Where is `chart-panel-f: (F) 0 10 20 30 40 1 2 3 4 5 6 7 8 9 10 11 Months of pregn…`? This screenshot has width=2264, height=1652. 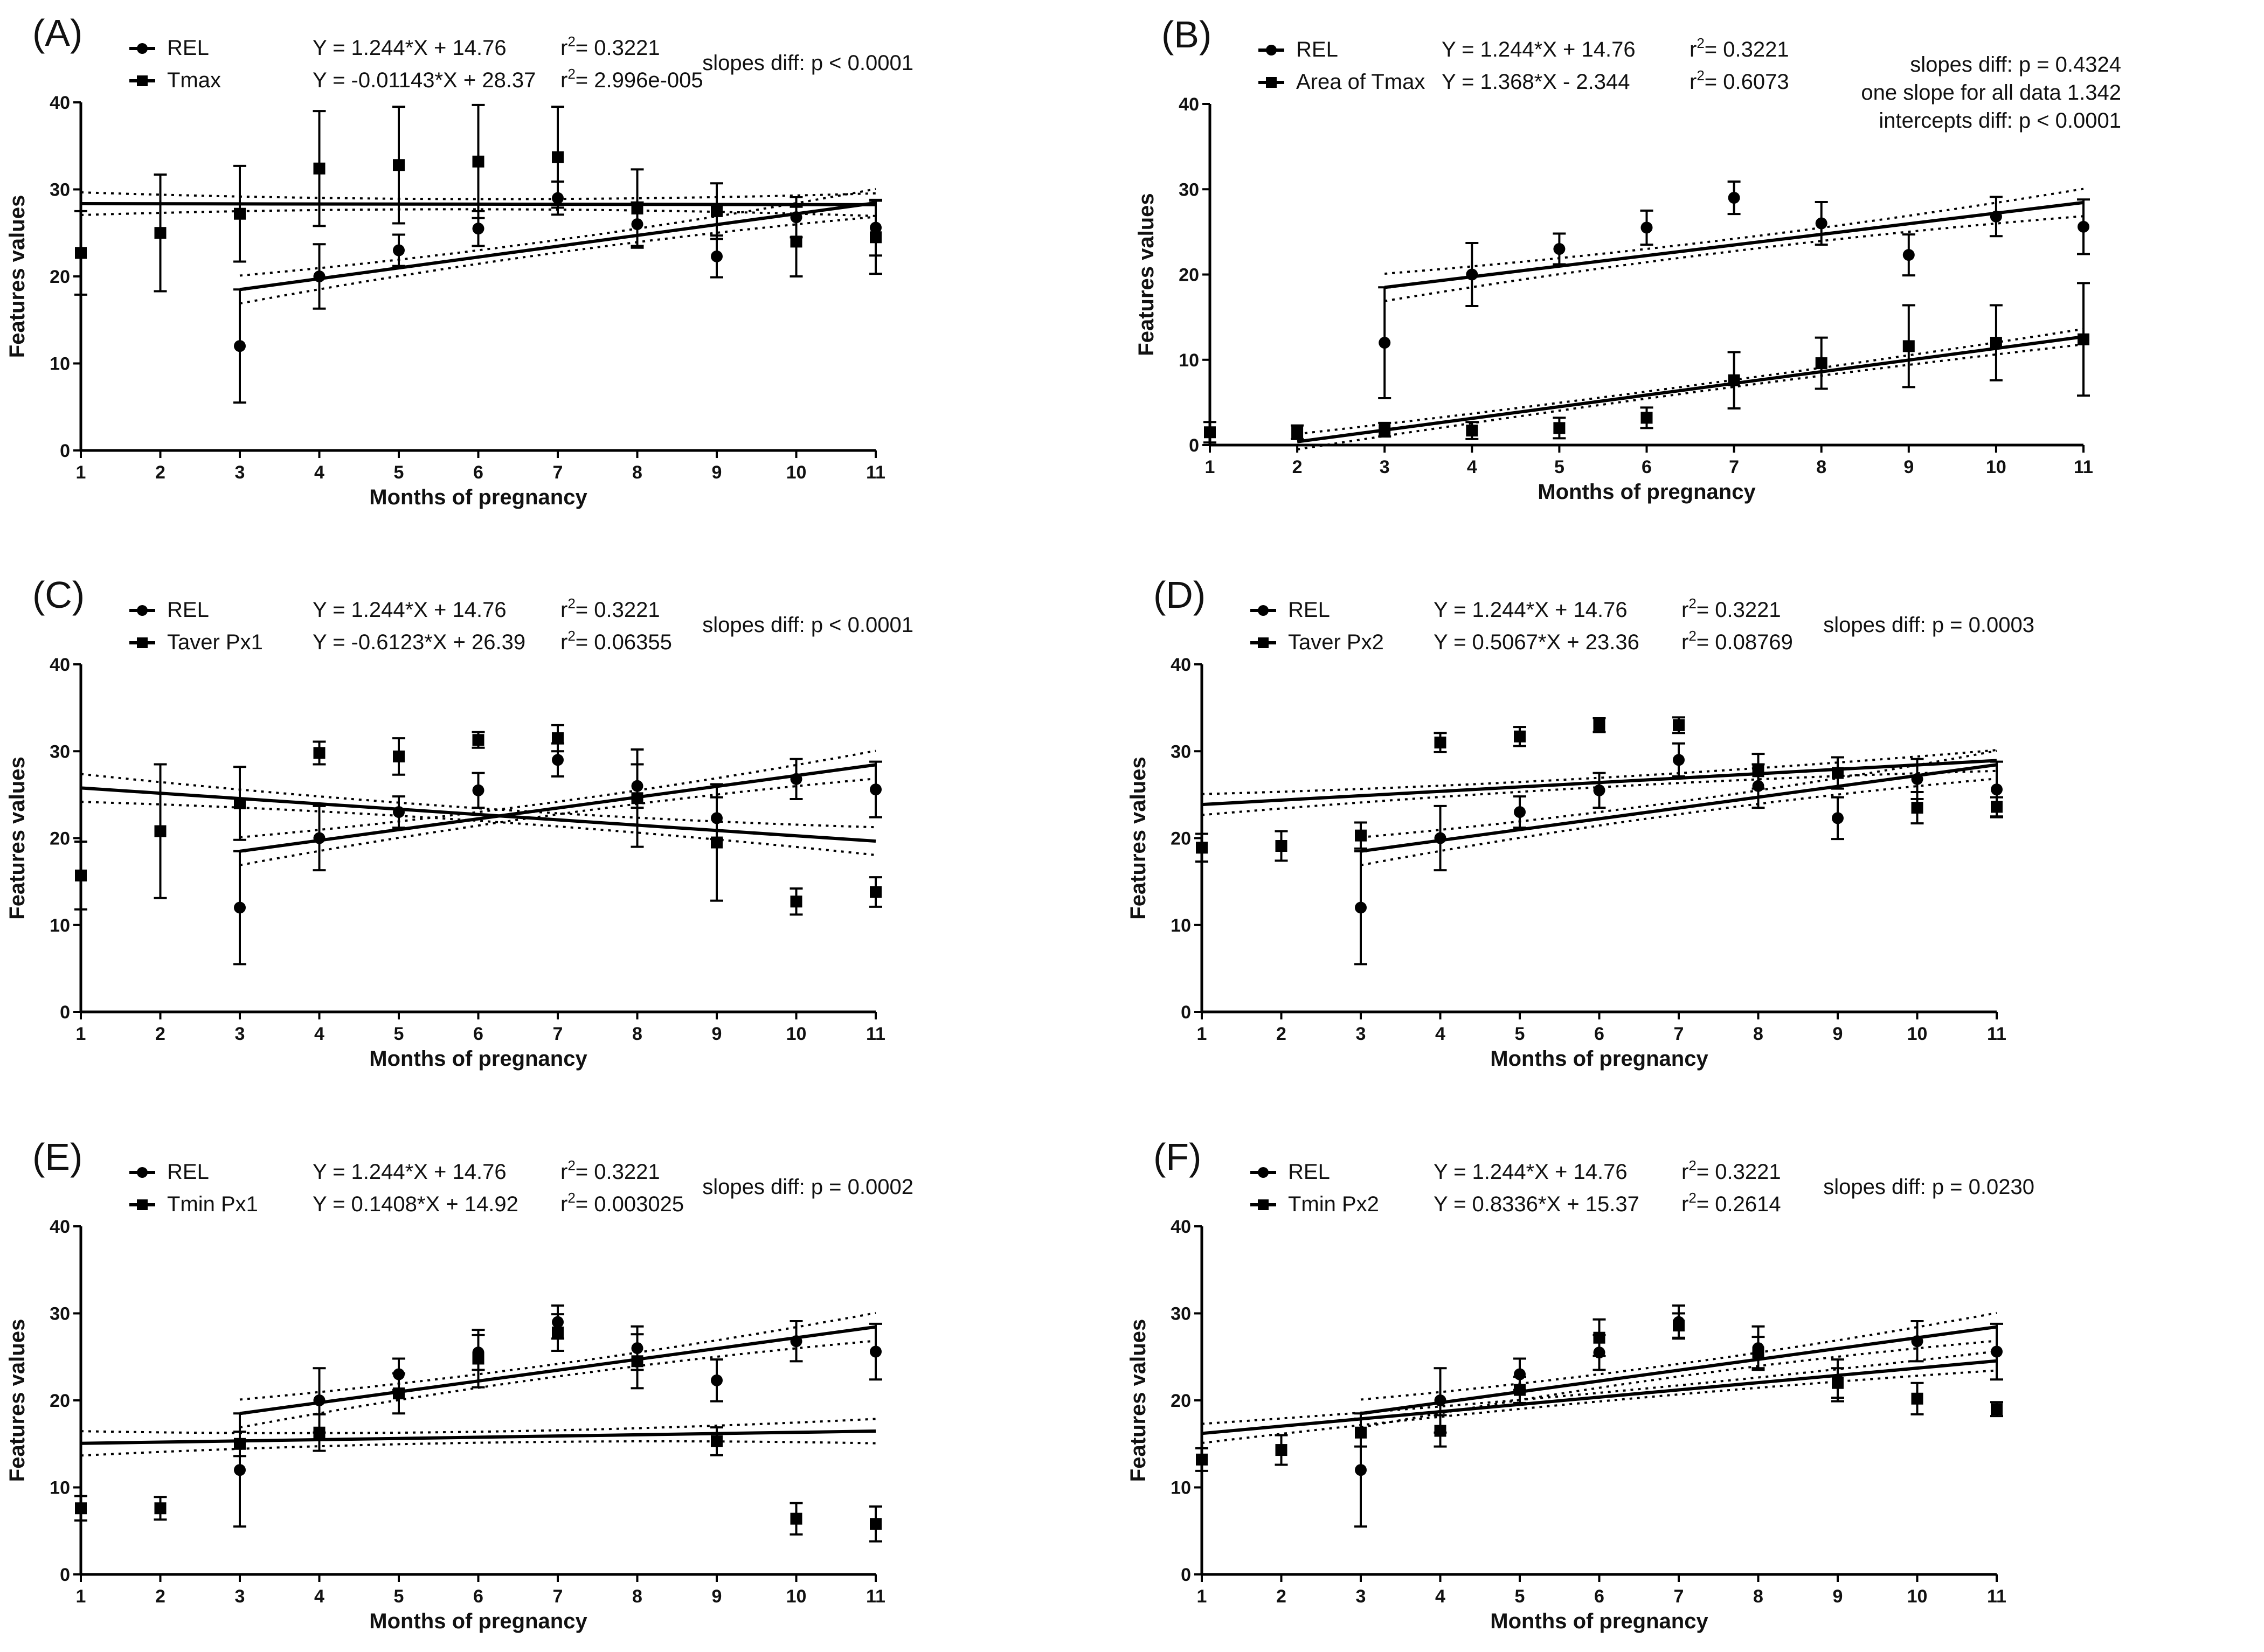
chart-panel-f: (F) 0 10 20 30 40 1 2 3 4 5 6 7 8 9 10 11 Months of pregn… is located at coordinates (1580, 1384).